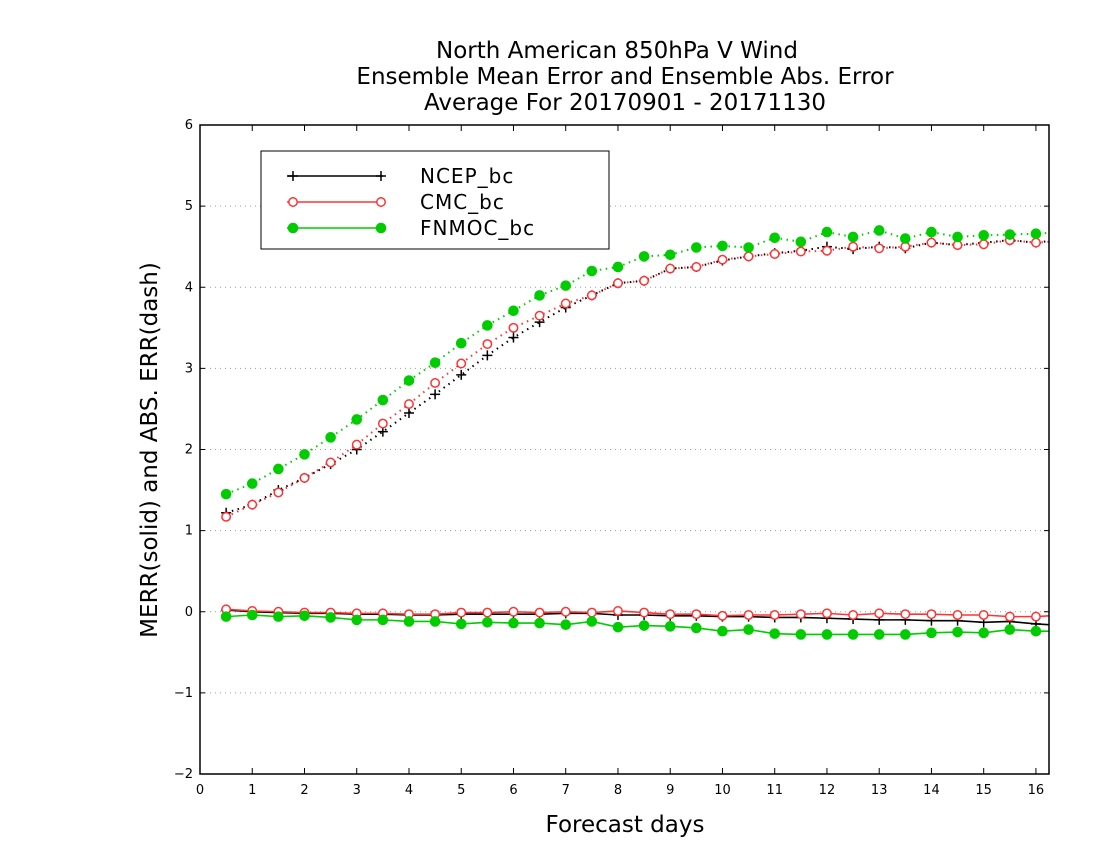  Describe the element at coordinates (827, 790) in the screenshot. I see `x-tick-label: 12` at that location.